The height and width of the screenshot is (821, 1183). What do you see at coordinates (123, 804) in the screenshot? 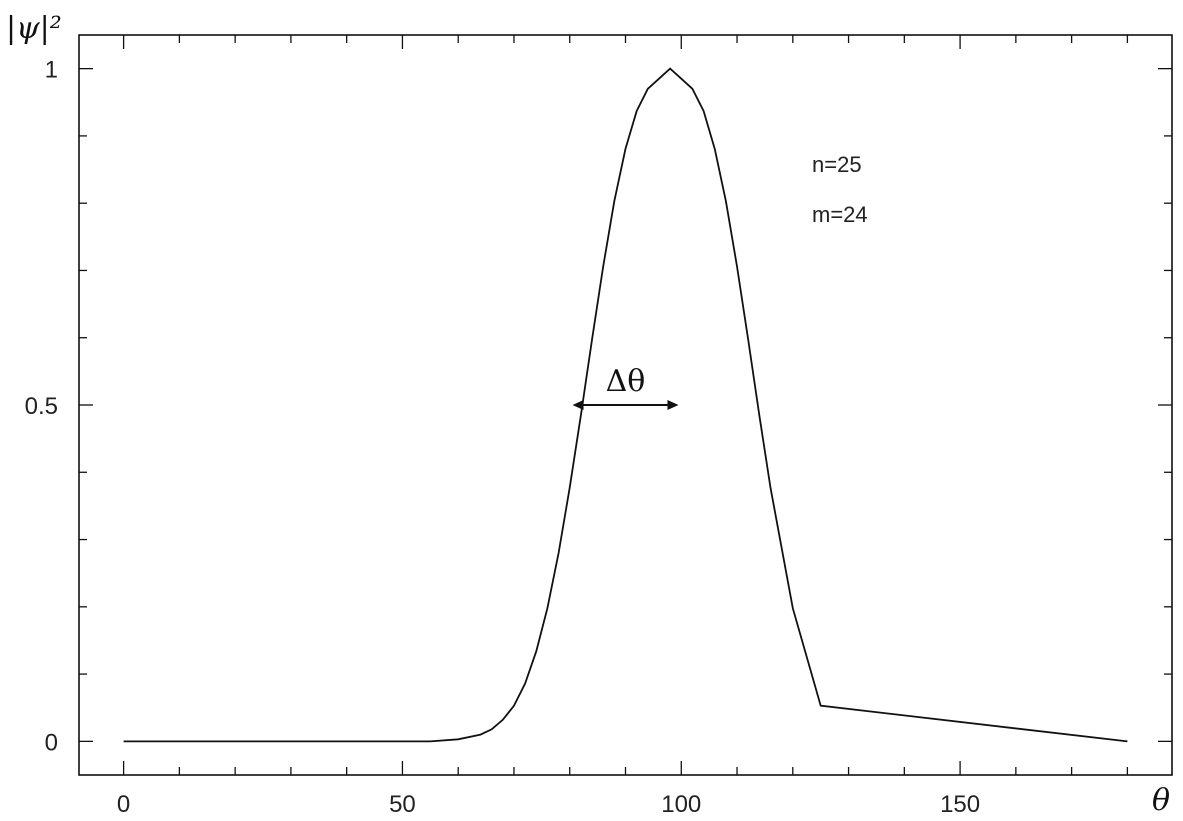
I see `x-tick-label: 0` at bounding box center [123, 804].